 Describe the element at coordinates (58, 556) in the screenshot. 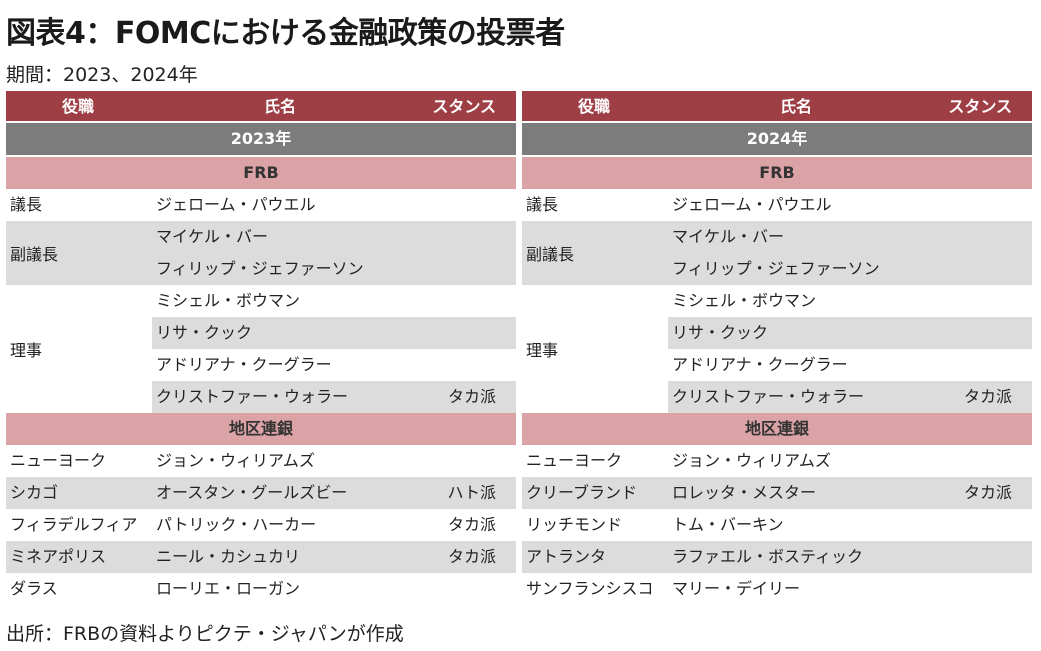

I see `role-district: ミネアポリス` at that location.